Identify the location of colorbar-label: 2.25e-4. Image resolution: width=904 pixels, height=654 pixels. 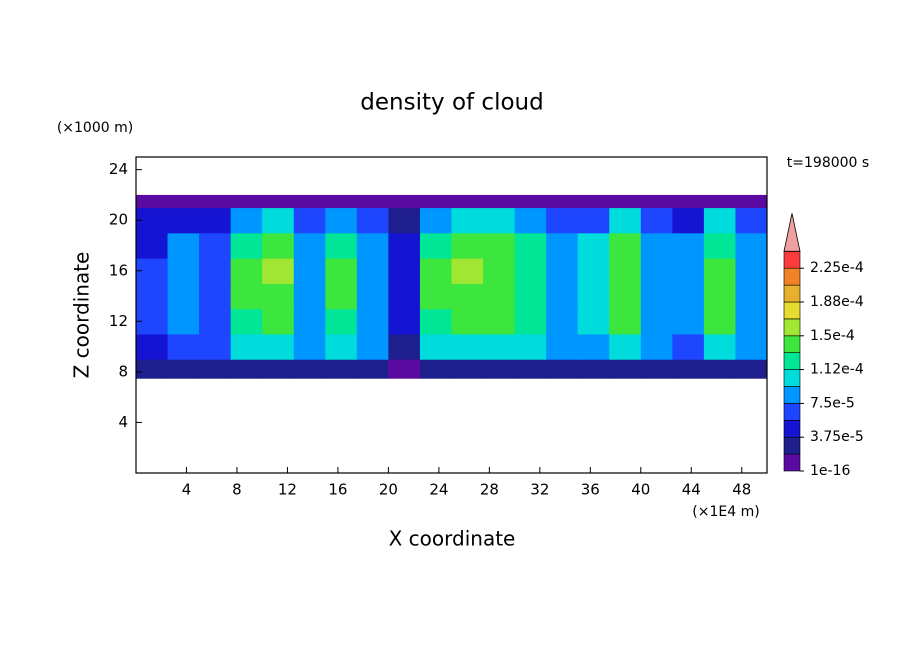
(837, 268).